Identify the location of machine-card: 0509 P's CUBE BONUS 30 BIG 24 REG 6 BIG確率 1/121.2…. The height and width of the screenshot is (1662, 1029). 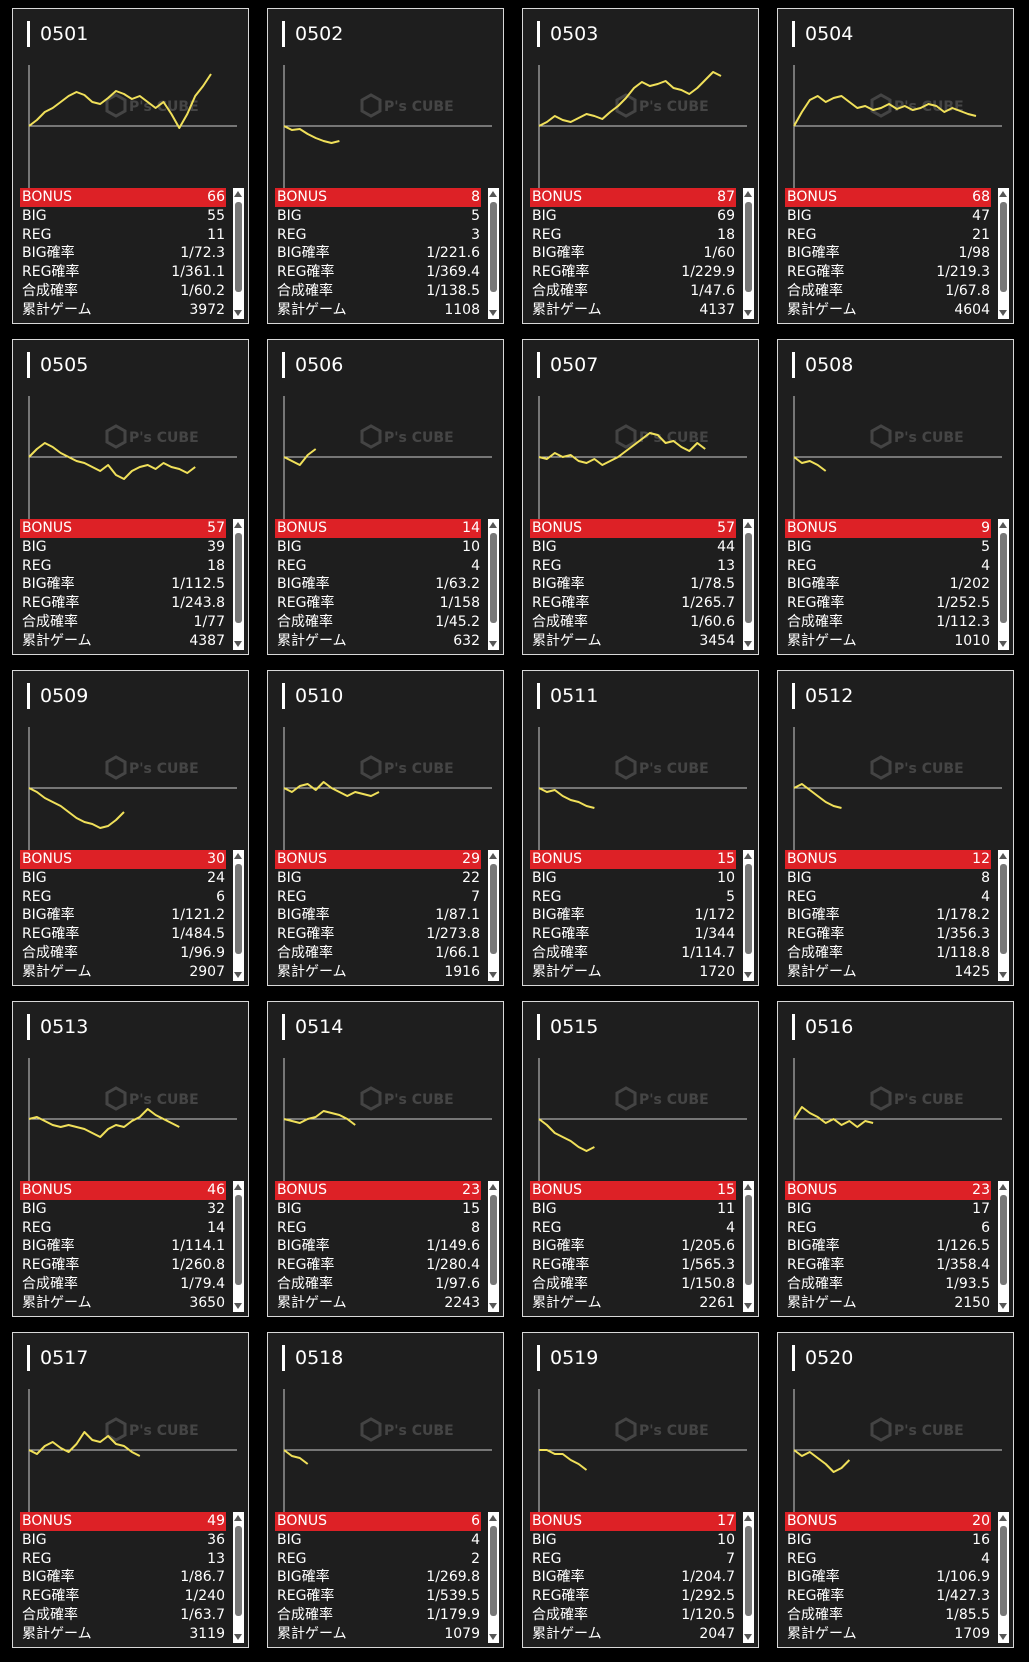
(130, 828).